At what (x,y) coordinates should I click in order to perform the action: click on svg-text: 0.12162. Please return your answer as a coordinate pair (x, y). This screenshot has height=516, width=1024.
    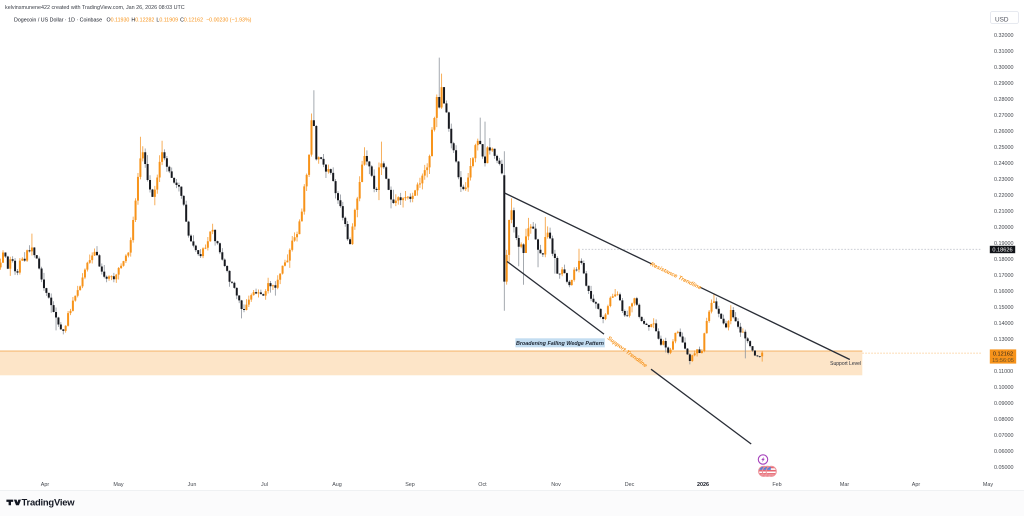
    Looking at the image, I should click on (1003, 354).